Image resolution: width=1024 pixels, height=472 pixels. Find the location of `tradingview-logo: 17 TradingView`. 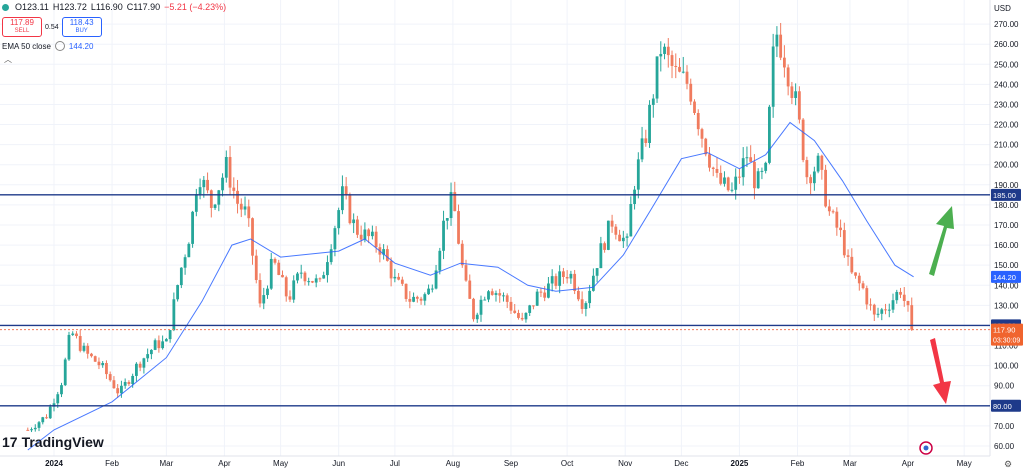

tradingview-logo: 17 TradingView is located at coordinates (53, 442).